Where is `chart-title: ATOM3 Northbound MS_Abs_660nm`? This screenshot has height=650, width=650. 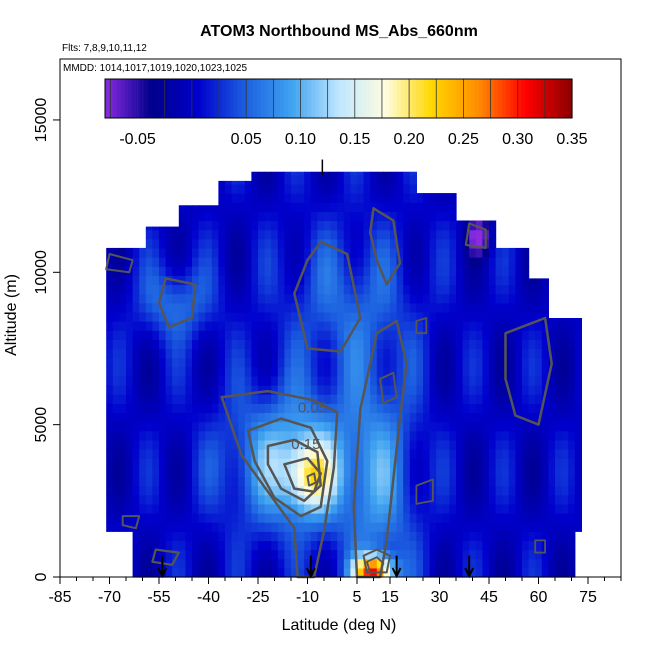 chart-title: ATOM3 Northbound MS_Abs_660nm is located at coordinates (339, 31).